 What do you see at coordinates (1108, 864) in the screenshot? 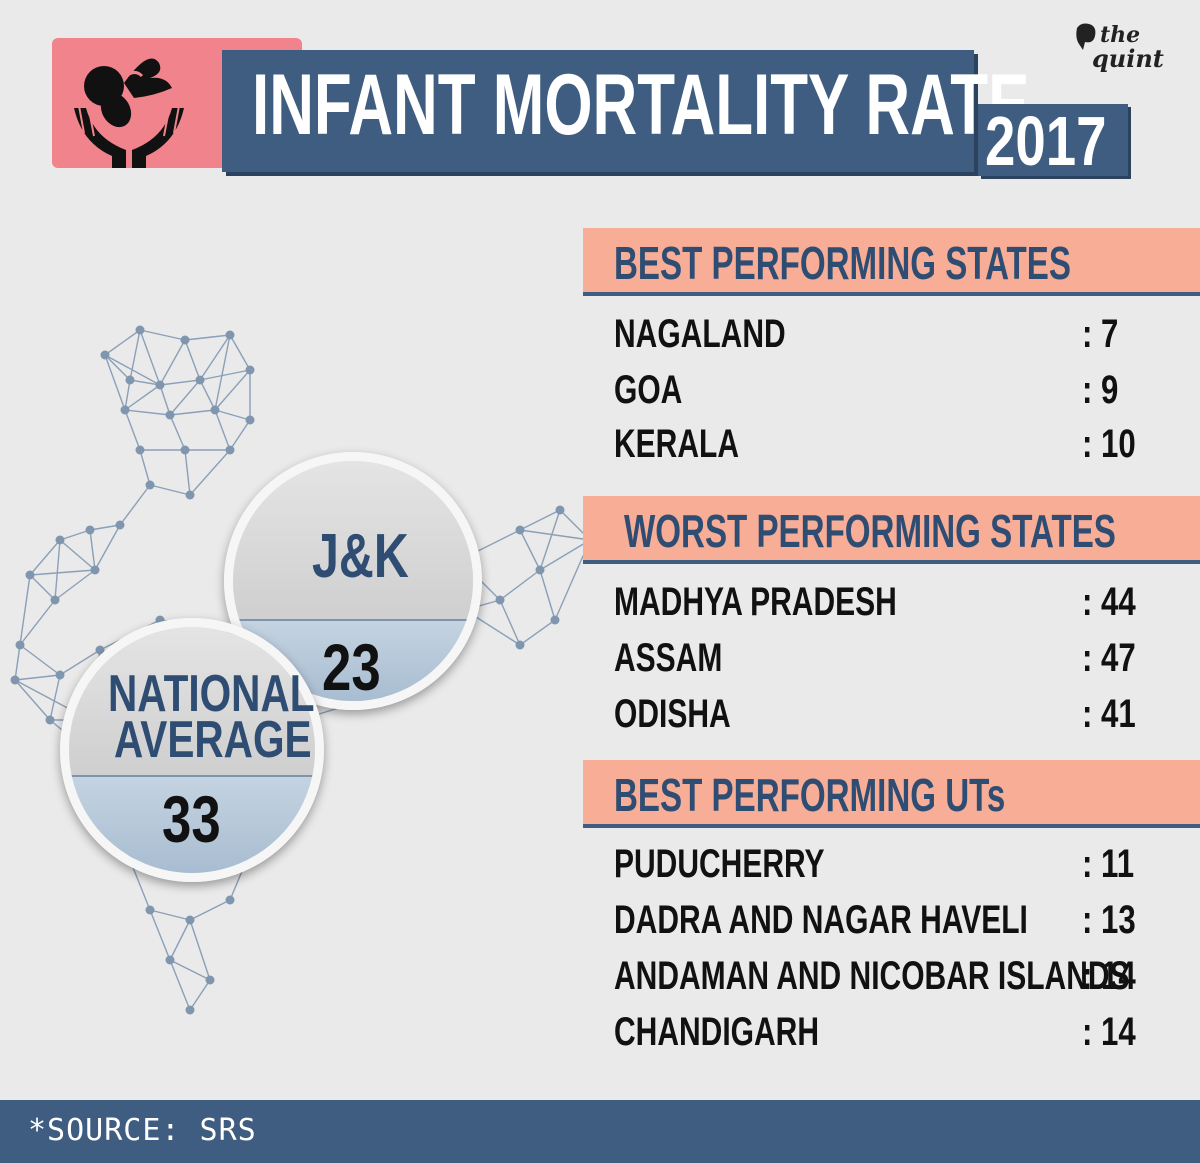
I see `list-item-value: : 11` at bounding box center [1108, 864].